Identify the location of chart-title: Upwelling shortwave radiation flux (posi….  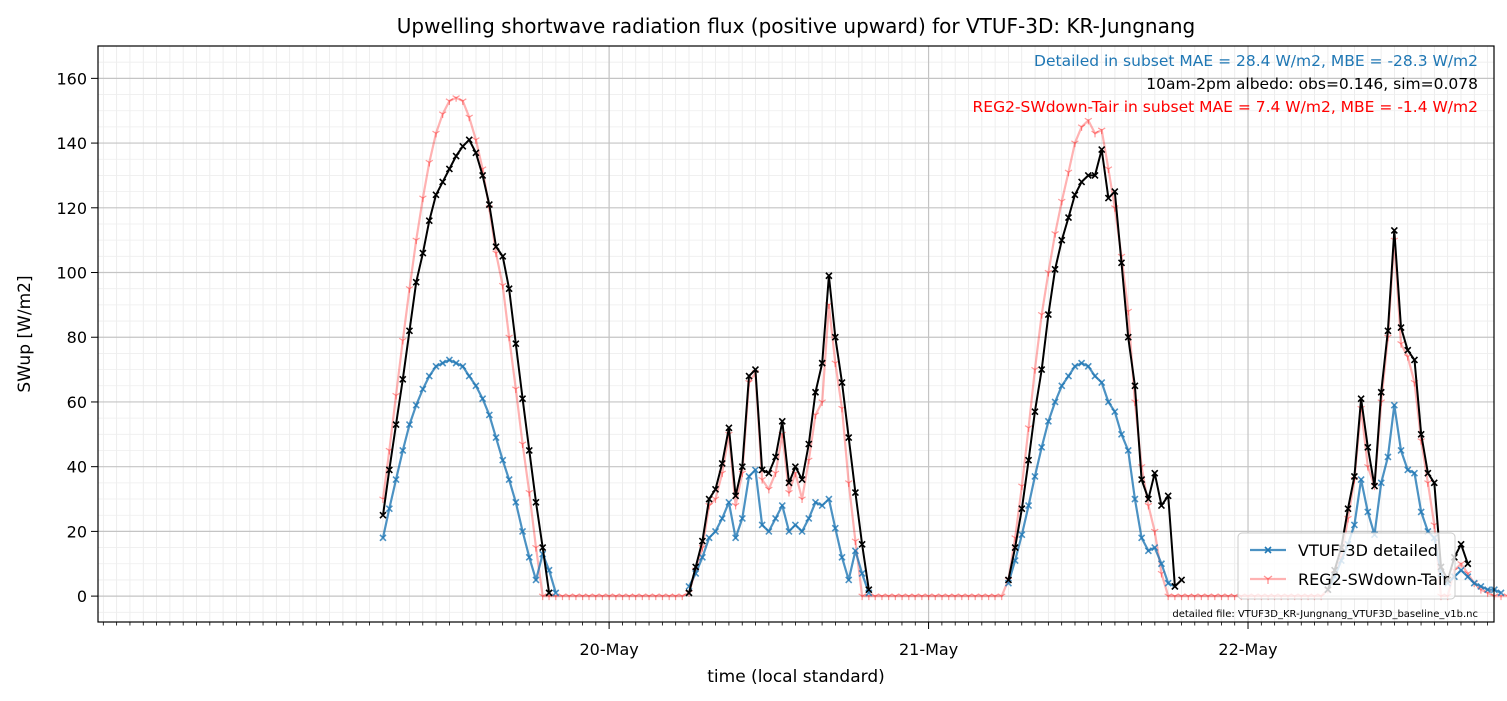
(796, 26).